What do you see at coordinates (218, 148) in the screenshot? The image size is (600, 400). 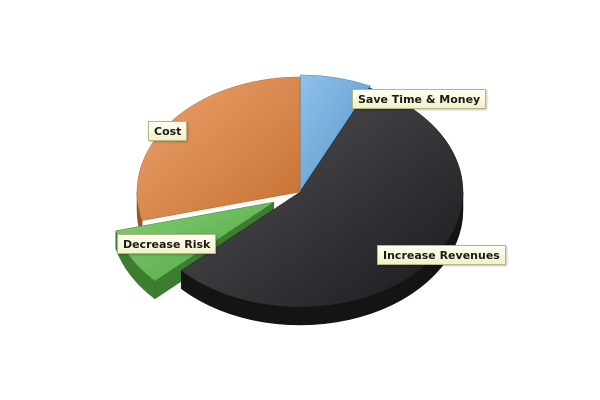 I see `pie-slice-cost` at bounding box center [218, 148].